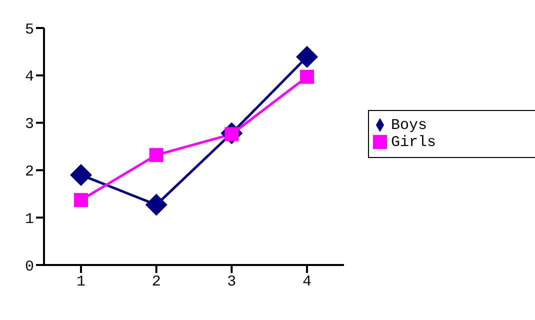 Image resolution: width=535 pixels, height=320 pixels. I want to click on x-tick-label: 2, so click(156, 282).